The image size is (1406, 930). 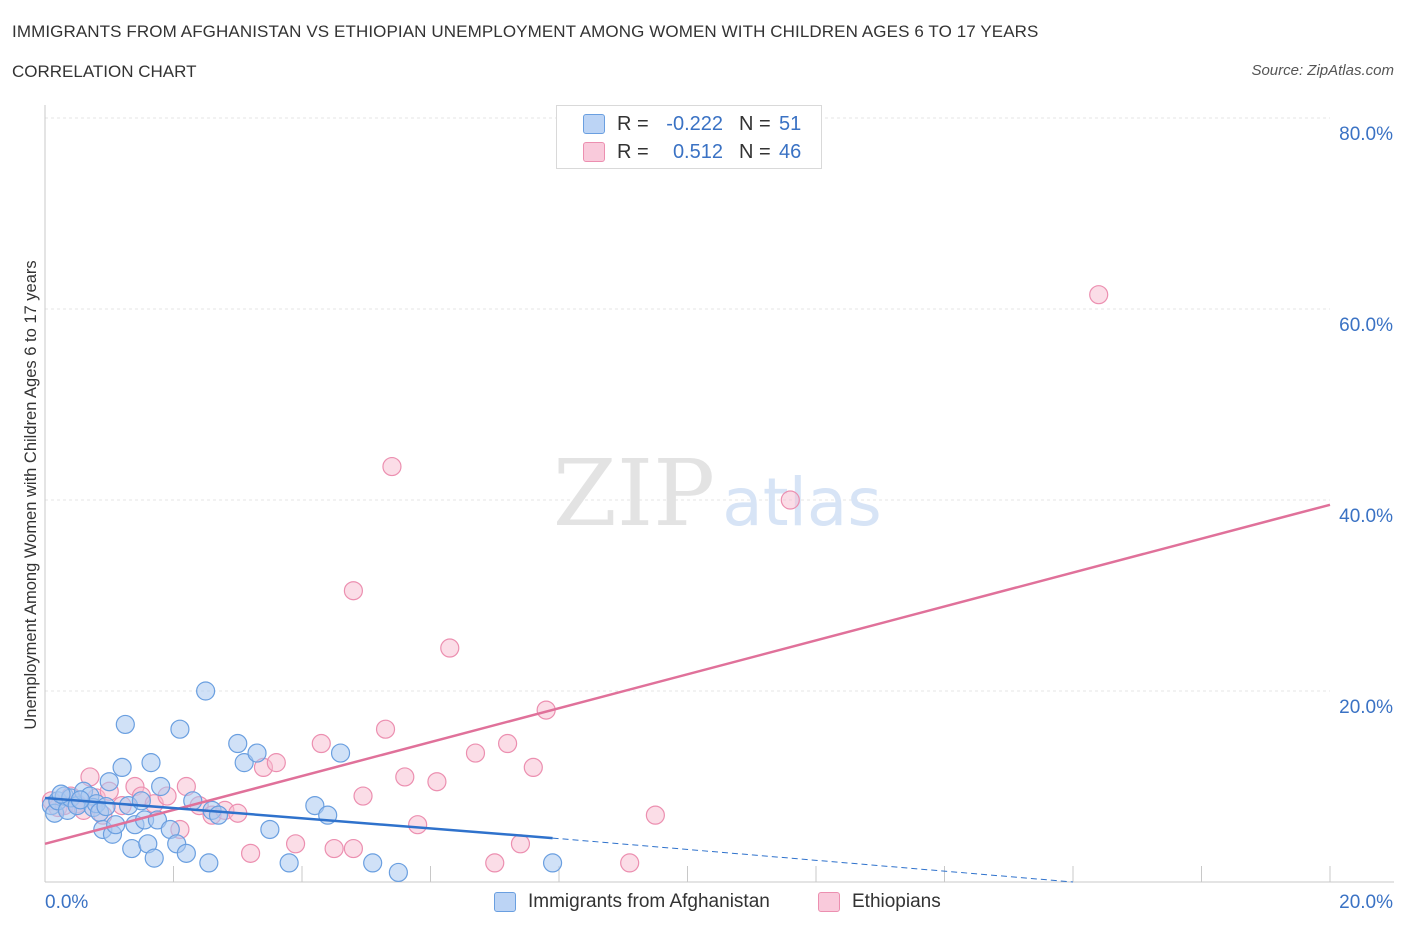 I want to click on watermark-zip: ZIP, so click(x=634, y=493).